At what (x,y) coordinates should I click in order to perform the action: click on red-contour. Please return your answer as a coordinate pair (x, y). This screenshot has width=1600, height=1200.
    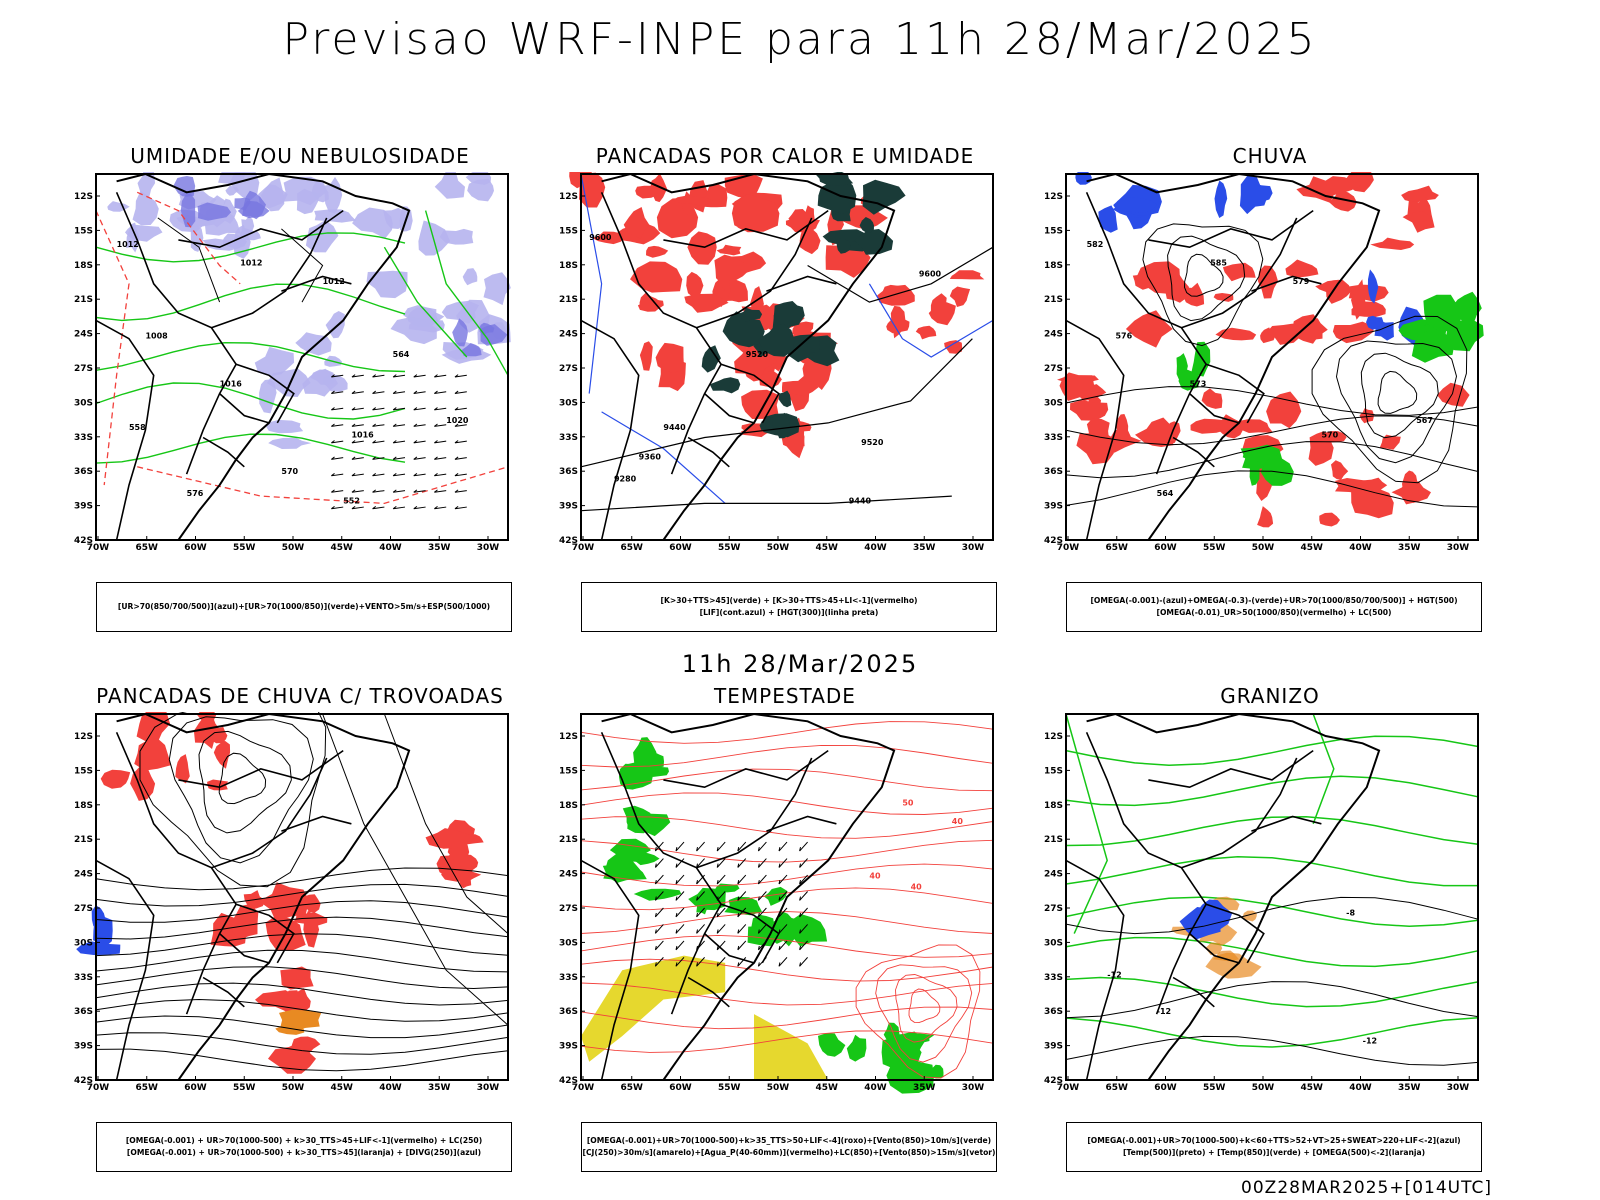
    Looking at the image, I should click on (112, 348).